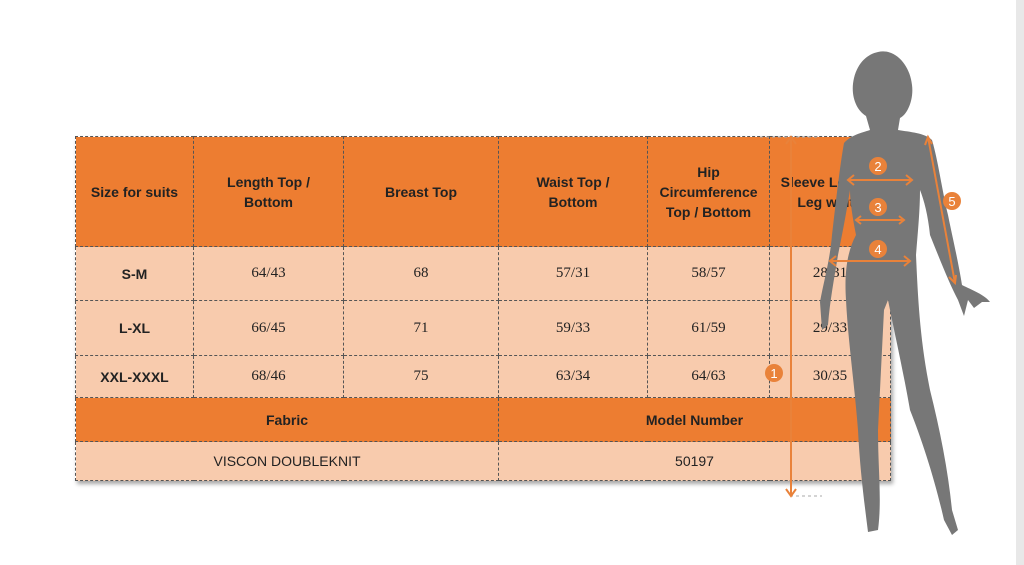 This screenshot has width=1024, height=565. I want to click on silhouette, so click(905, 293).